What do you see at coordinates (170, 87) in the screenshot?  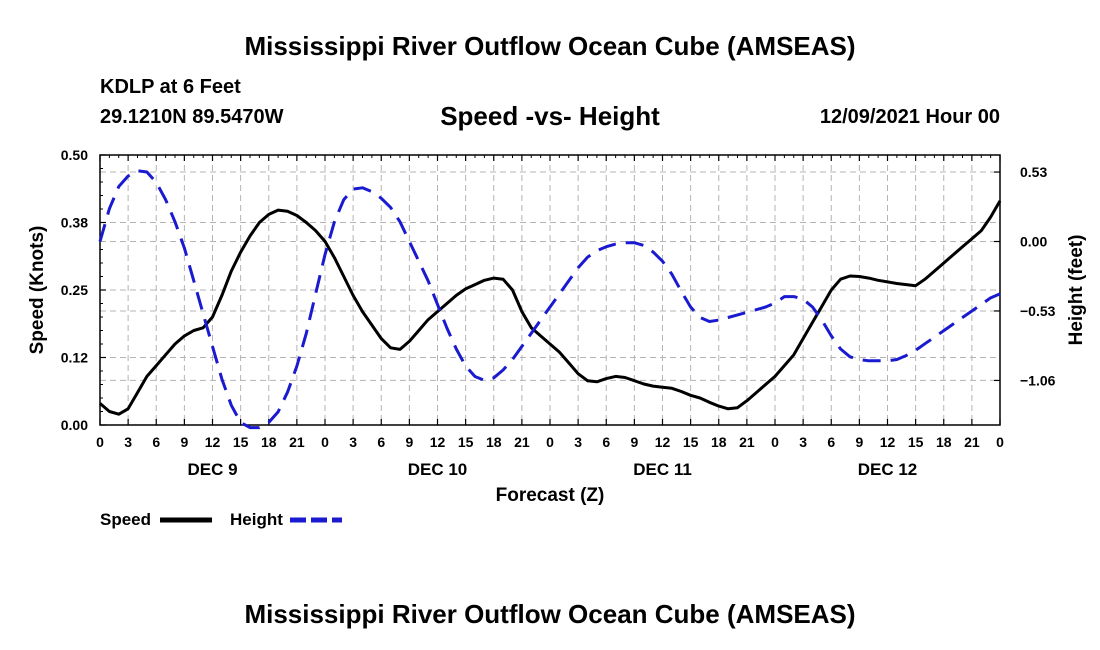 I see `station-label: KDLP at 6 Feet` at bounding box center [170, 87].